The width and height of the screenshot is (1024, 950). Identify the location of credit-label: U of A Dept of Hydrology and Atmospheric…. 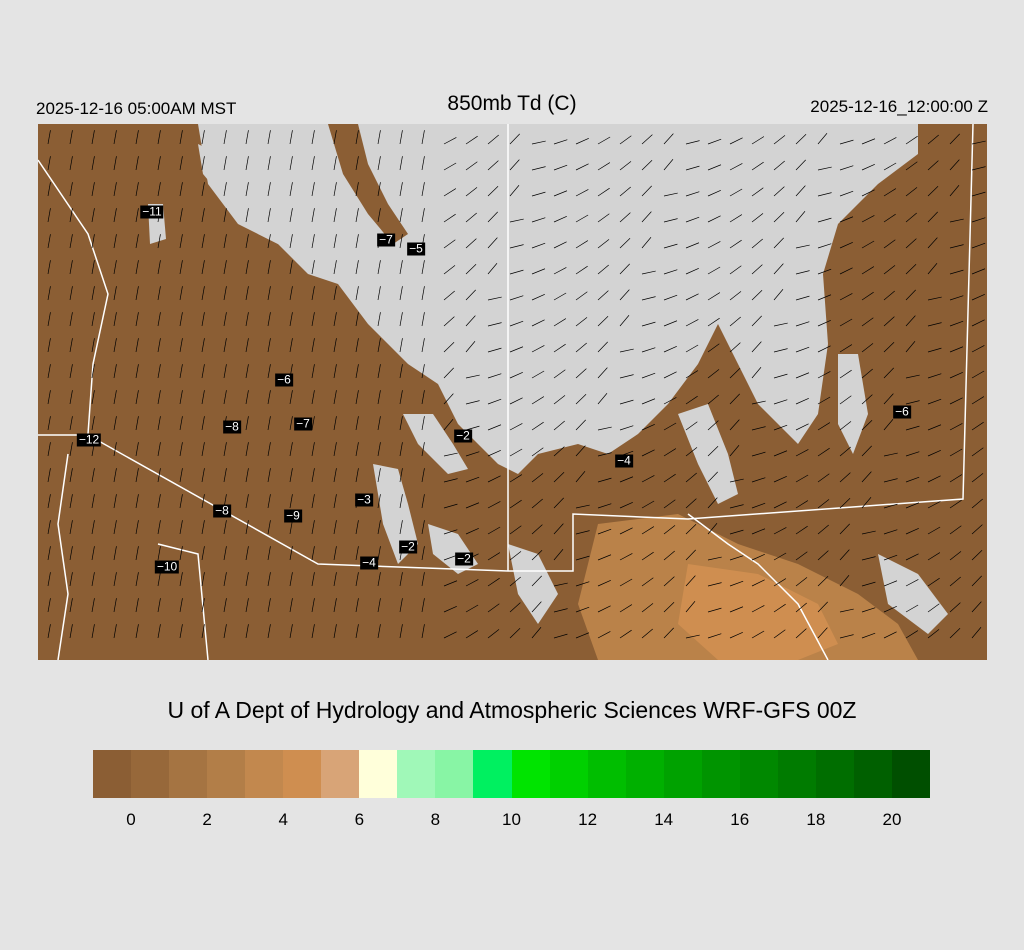
(512, 710).